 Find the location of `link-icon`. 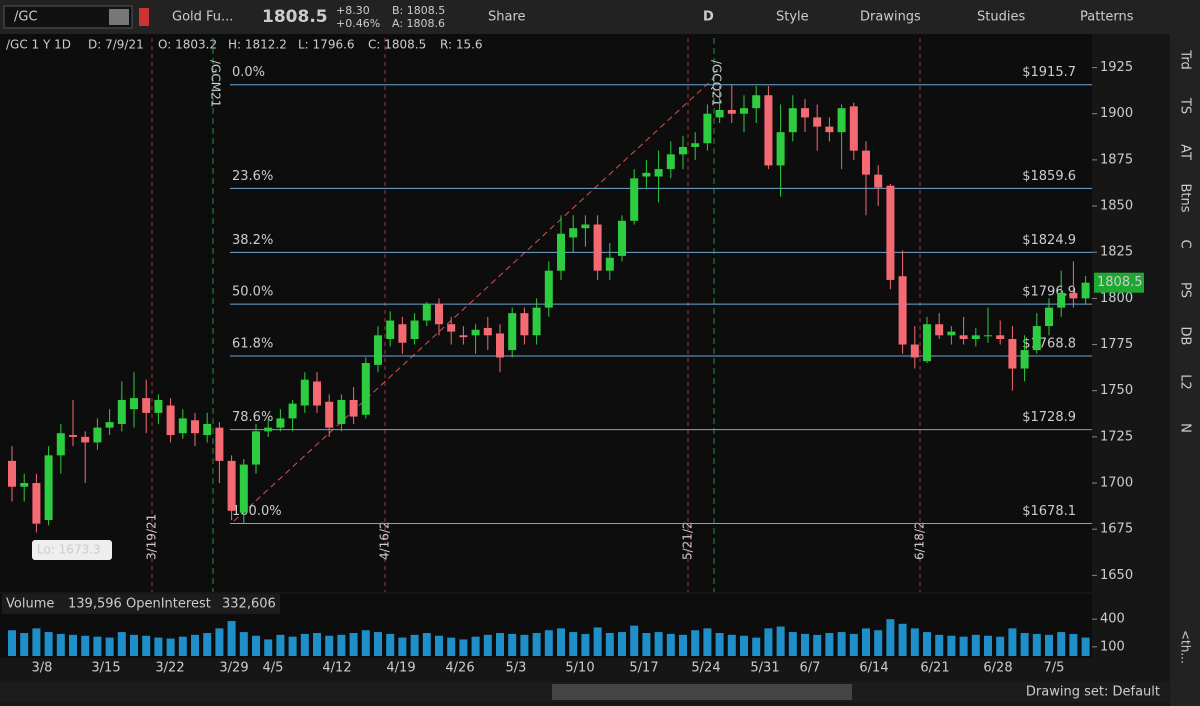

link-icon is located at coordinates (144, 17).